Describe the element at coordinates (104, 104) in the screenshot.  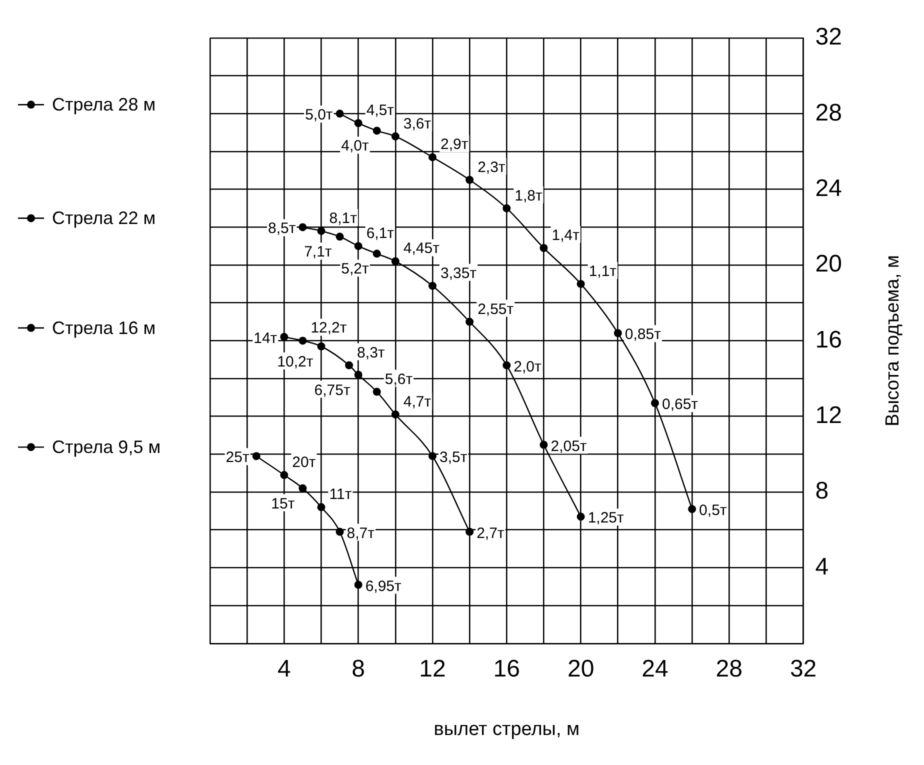
I see `legend-label: Стрела 28 м` at that location.